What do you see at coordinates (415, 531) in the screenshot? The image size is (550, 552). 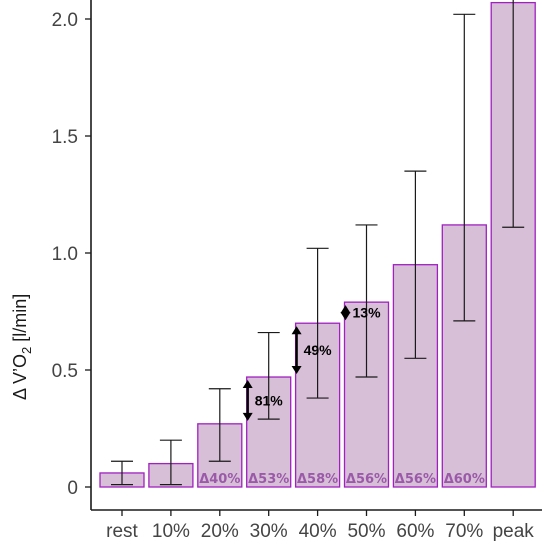 I see `x-tick-label: 60%` at bounding box center [415, 531].